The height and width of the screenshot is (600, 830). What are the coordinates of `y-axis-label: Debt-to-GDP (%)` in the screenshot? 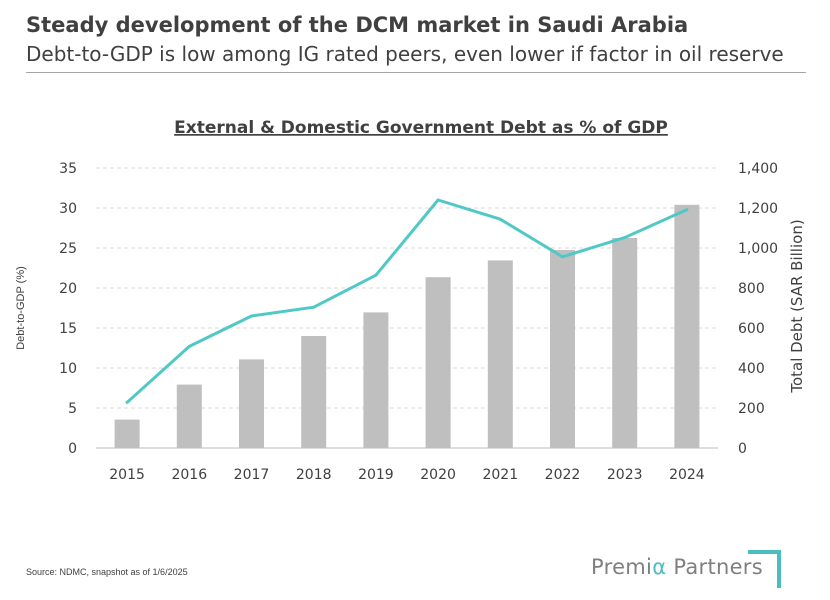 It's located at (21, 308).